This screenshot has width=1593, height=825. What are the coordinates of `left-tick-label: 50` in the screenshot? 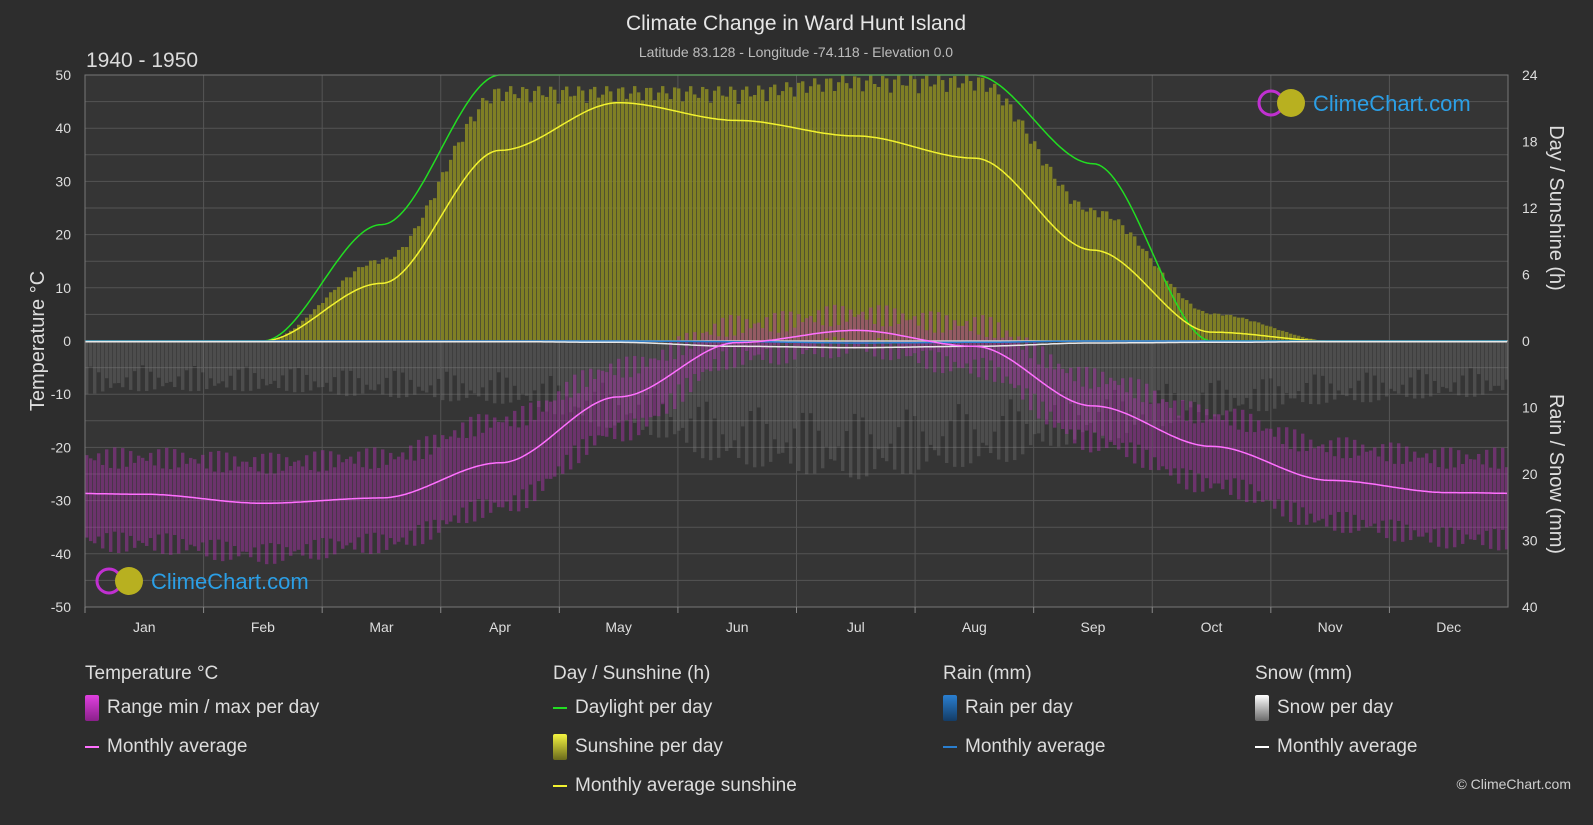 It's located at (63, 75).